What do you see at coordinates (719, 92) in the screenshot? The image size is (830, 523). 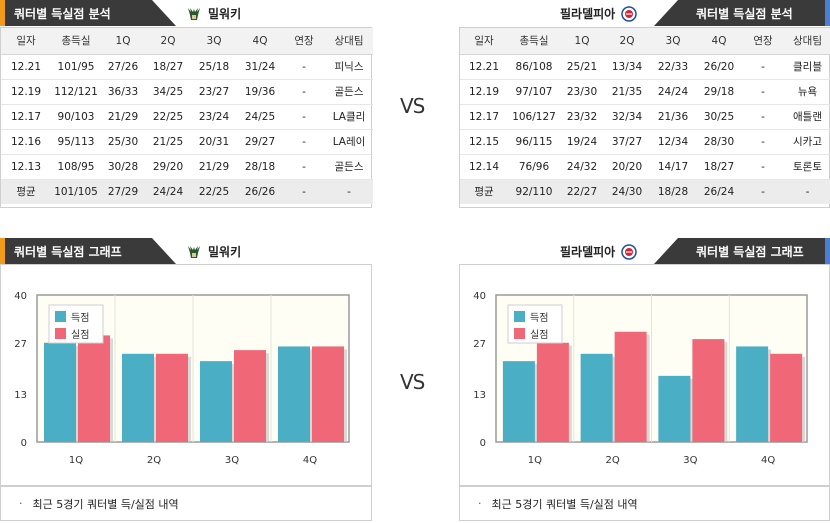 I see `table-cell: 29/18` at bounding box center [719, 92].